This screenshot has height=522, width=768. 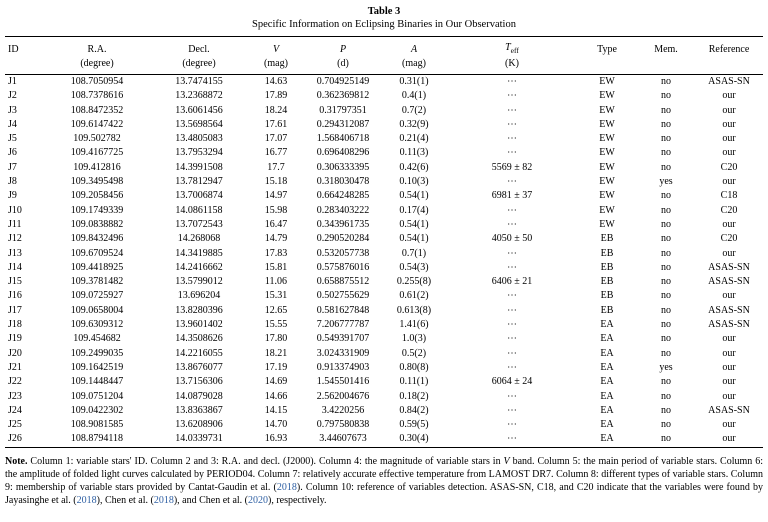 What do you see at coordinates (97, 439) in the screenshot?
I see `table-cell: 108.8794118` at bounding box center [97, 439].